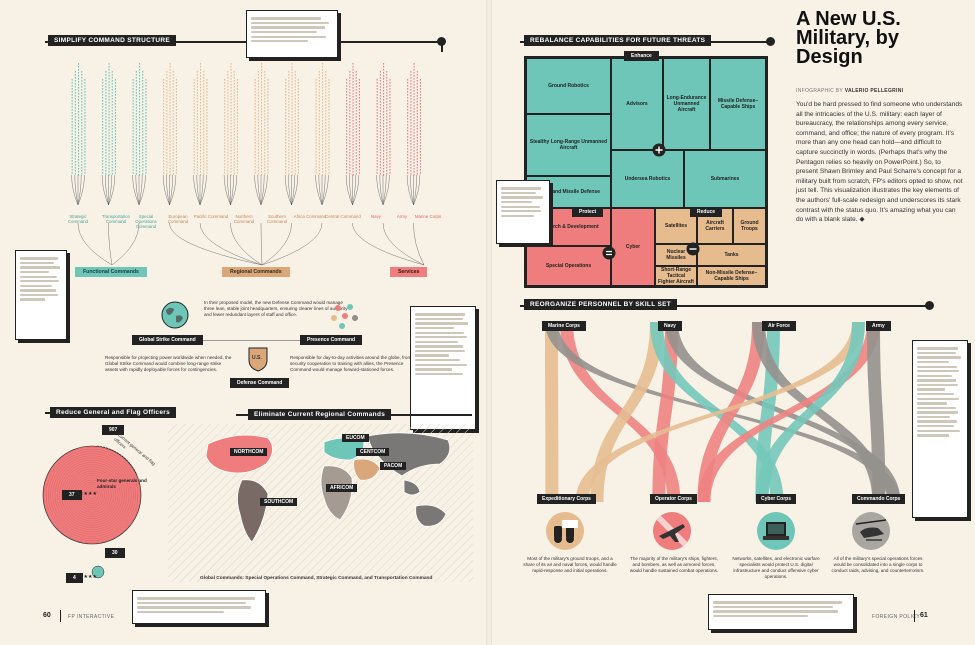  What do you see at coordinates (725, 179) in the screenshot?
I see `tm-submarines: Submarines` at bounding box center [725, 179].